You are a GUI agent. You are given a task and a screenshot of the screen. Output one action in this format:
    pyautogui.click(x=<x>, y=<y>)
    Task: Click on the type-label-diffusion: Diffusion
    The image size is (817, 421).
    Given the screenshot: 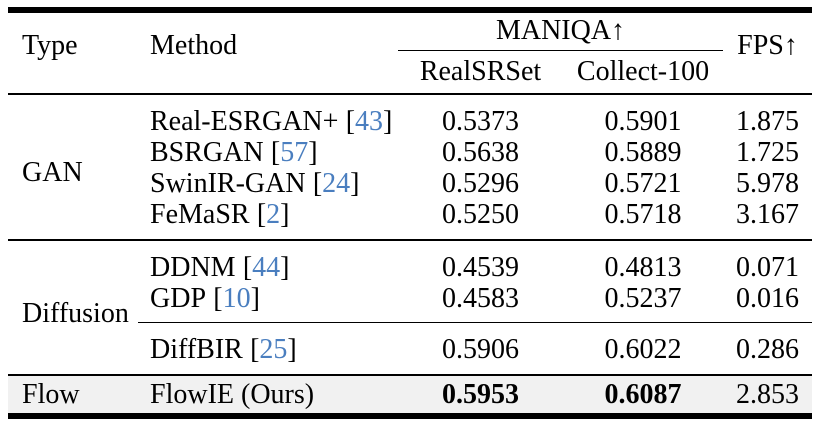 What is the action you would take?
    pyautogui.click(x=75, y=313)
    